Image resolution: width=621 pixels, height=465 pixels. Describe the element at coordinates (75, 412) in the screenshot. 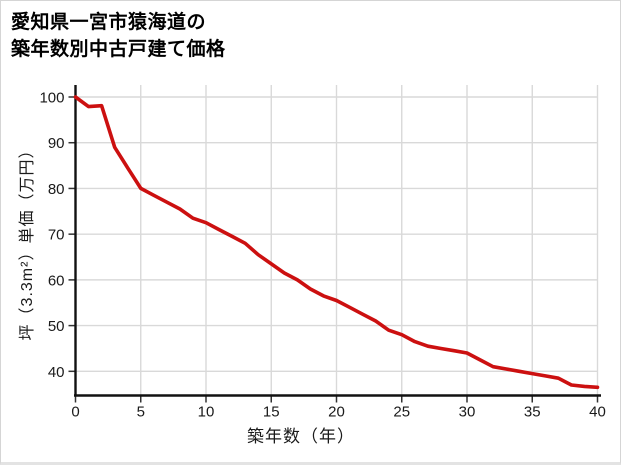

I see `x-tick-label: 0` at that location.